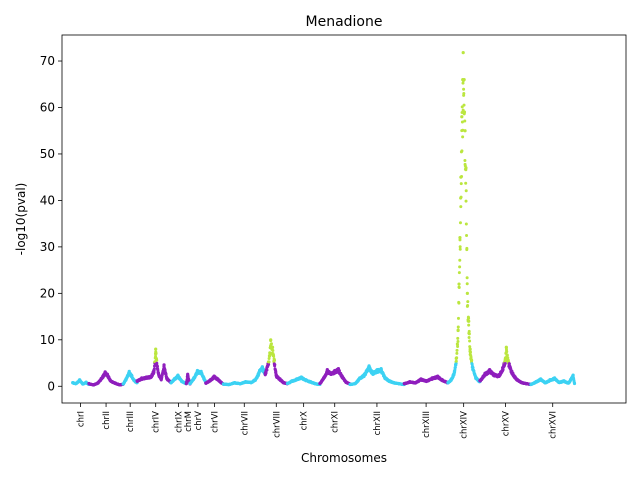  What do you see at coordinates (216, 422) in the screenshot?
I see `chromosome-label: chrVI` at bounding box center [216, 422].